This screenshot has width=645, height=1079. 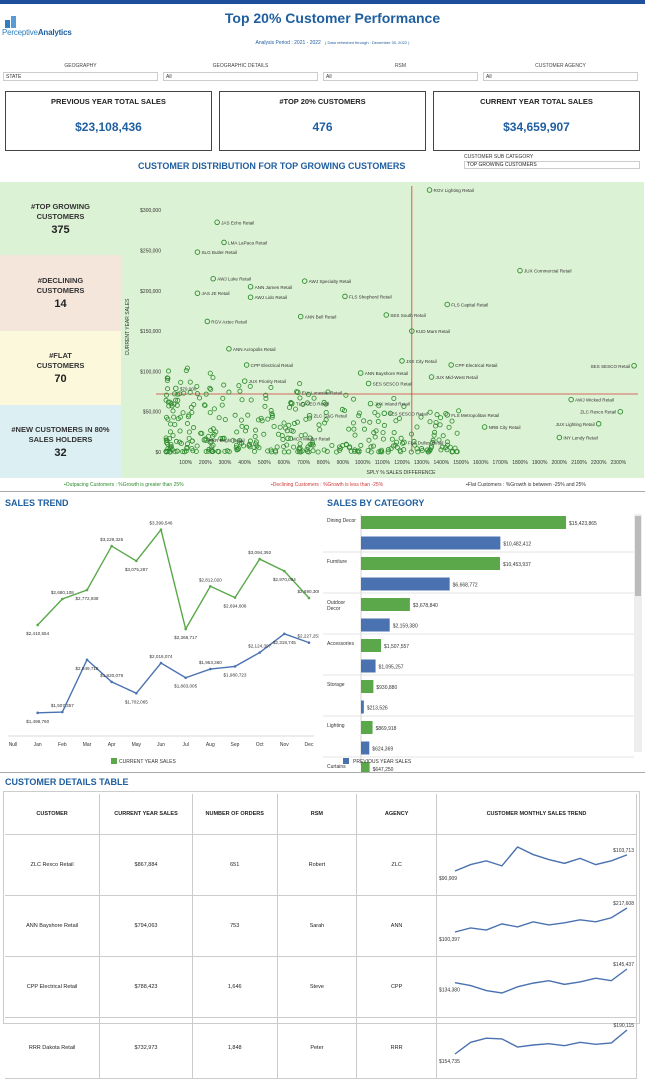 I want to click on column-header: CUSTOMER, so click(x=53, y=814).